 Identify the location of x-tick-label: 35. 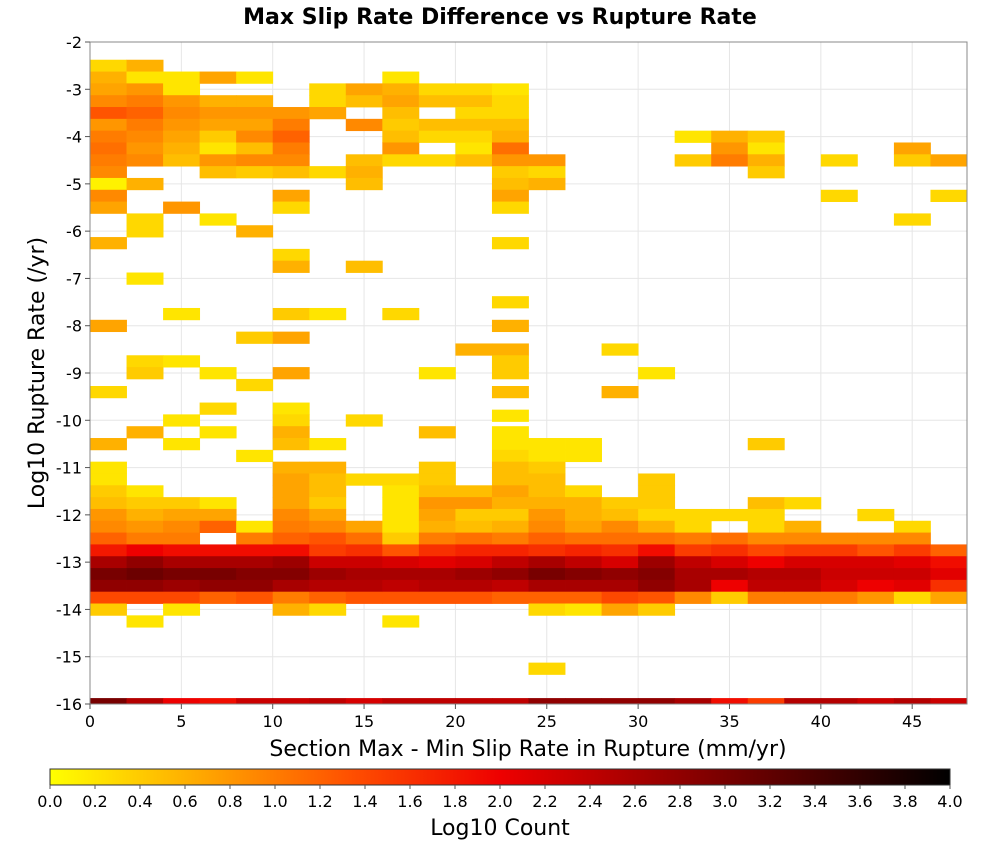
(729, 721).